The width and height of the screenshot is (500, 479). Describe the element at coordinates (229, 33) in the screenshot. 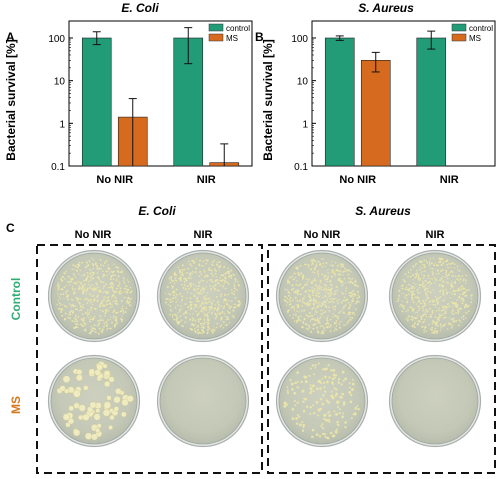

I see `chart-a-legend: control MS` at that location.